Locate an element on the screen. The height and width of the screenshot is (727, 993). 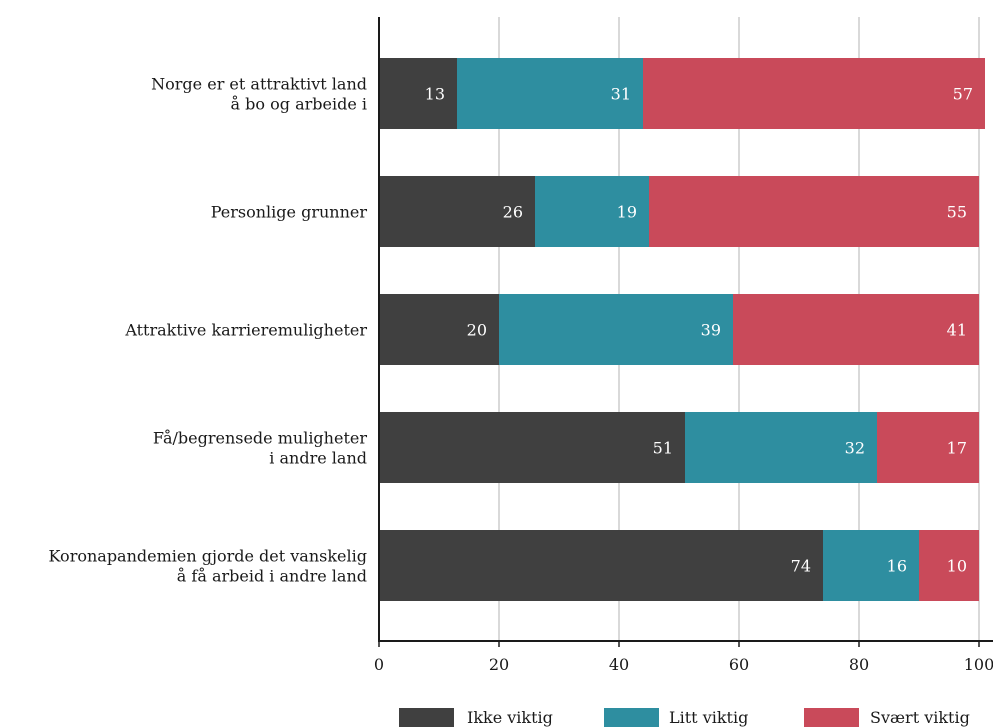
legend-label-1: Litt viktig is located at coordinates (708, 717).